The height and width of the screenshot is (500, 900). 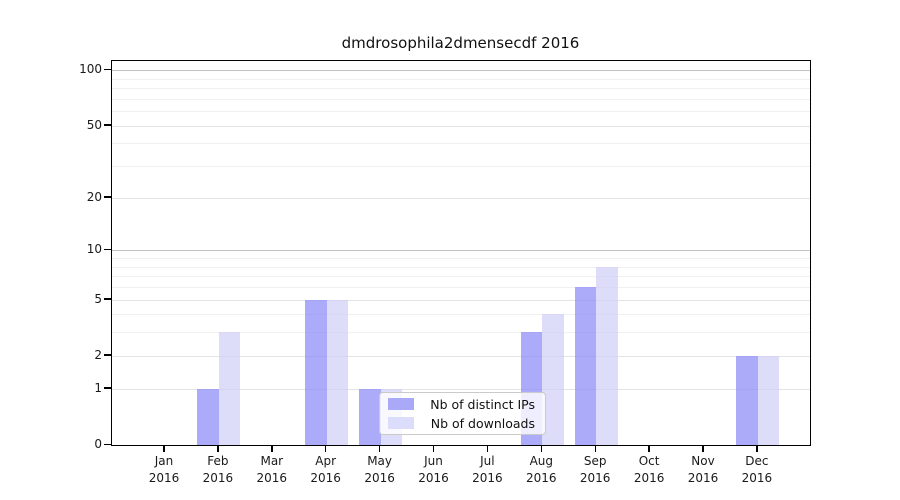 What do you see at coordinates (541, 470) in the screenshot?
I see `x-tick-label-aug: Aug 2016` at bounding box center [541, 470].